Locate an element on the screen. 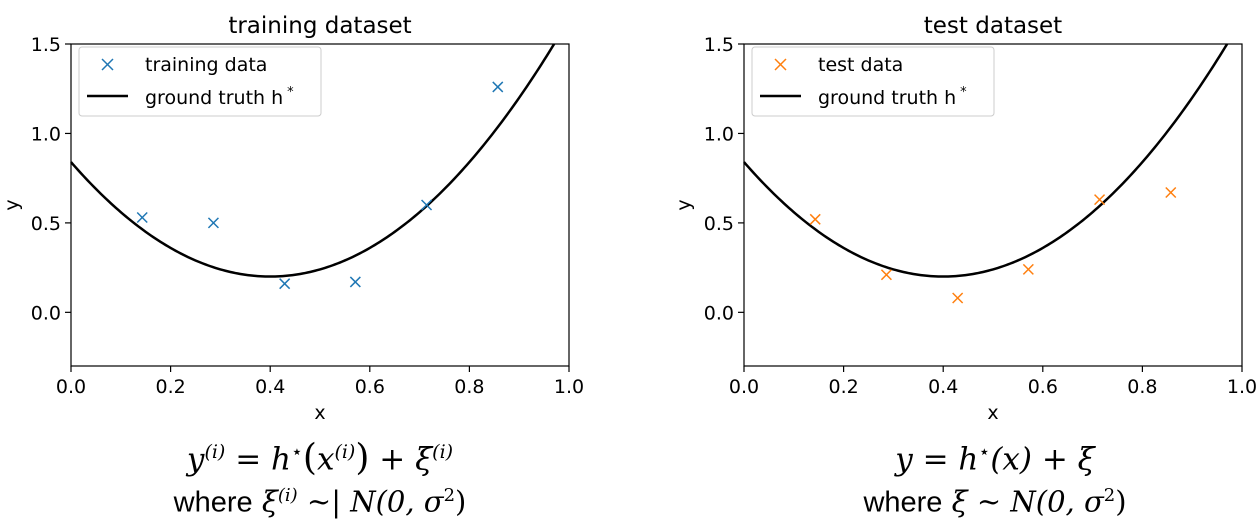 This screenshot has width=1260, height=524. chart-title: test dataset is located at coordinates (993, 26).